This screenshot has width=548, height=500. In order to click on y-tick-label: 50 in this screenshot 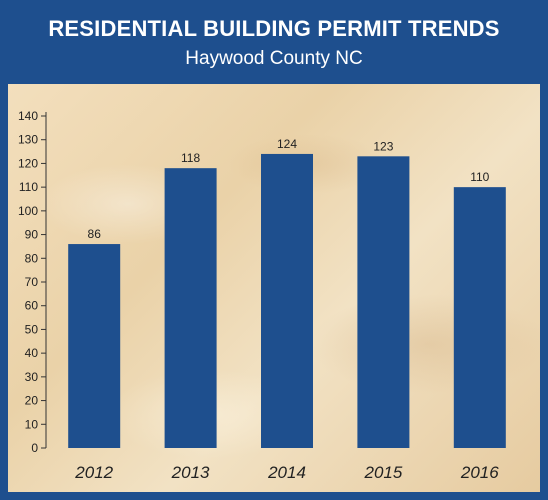, I will do `click(32, 329)`.